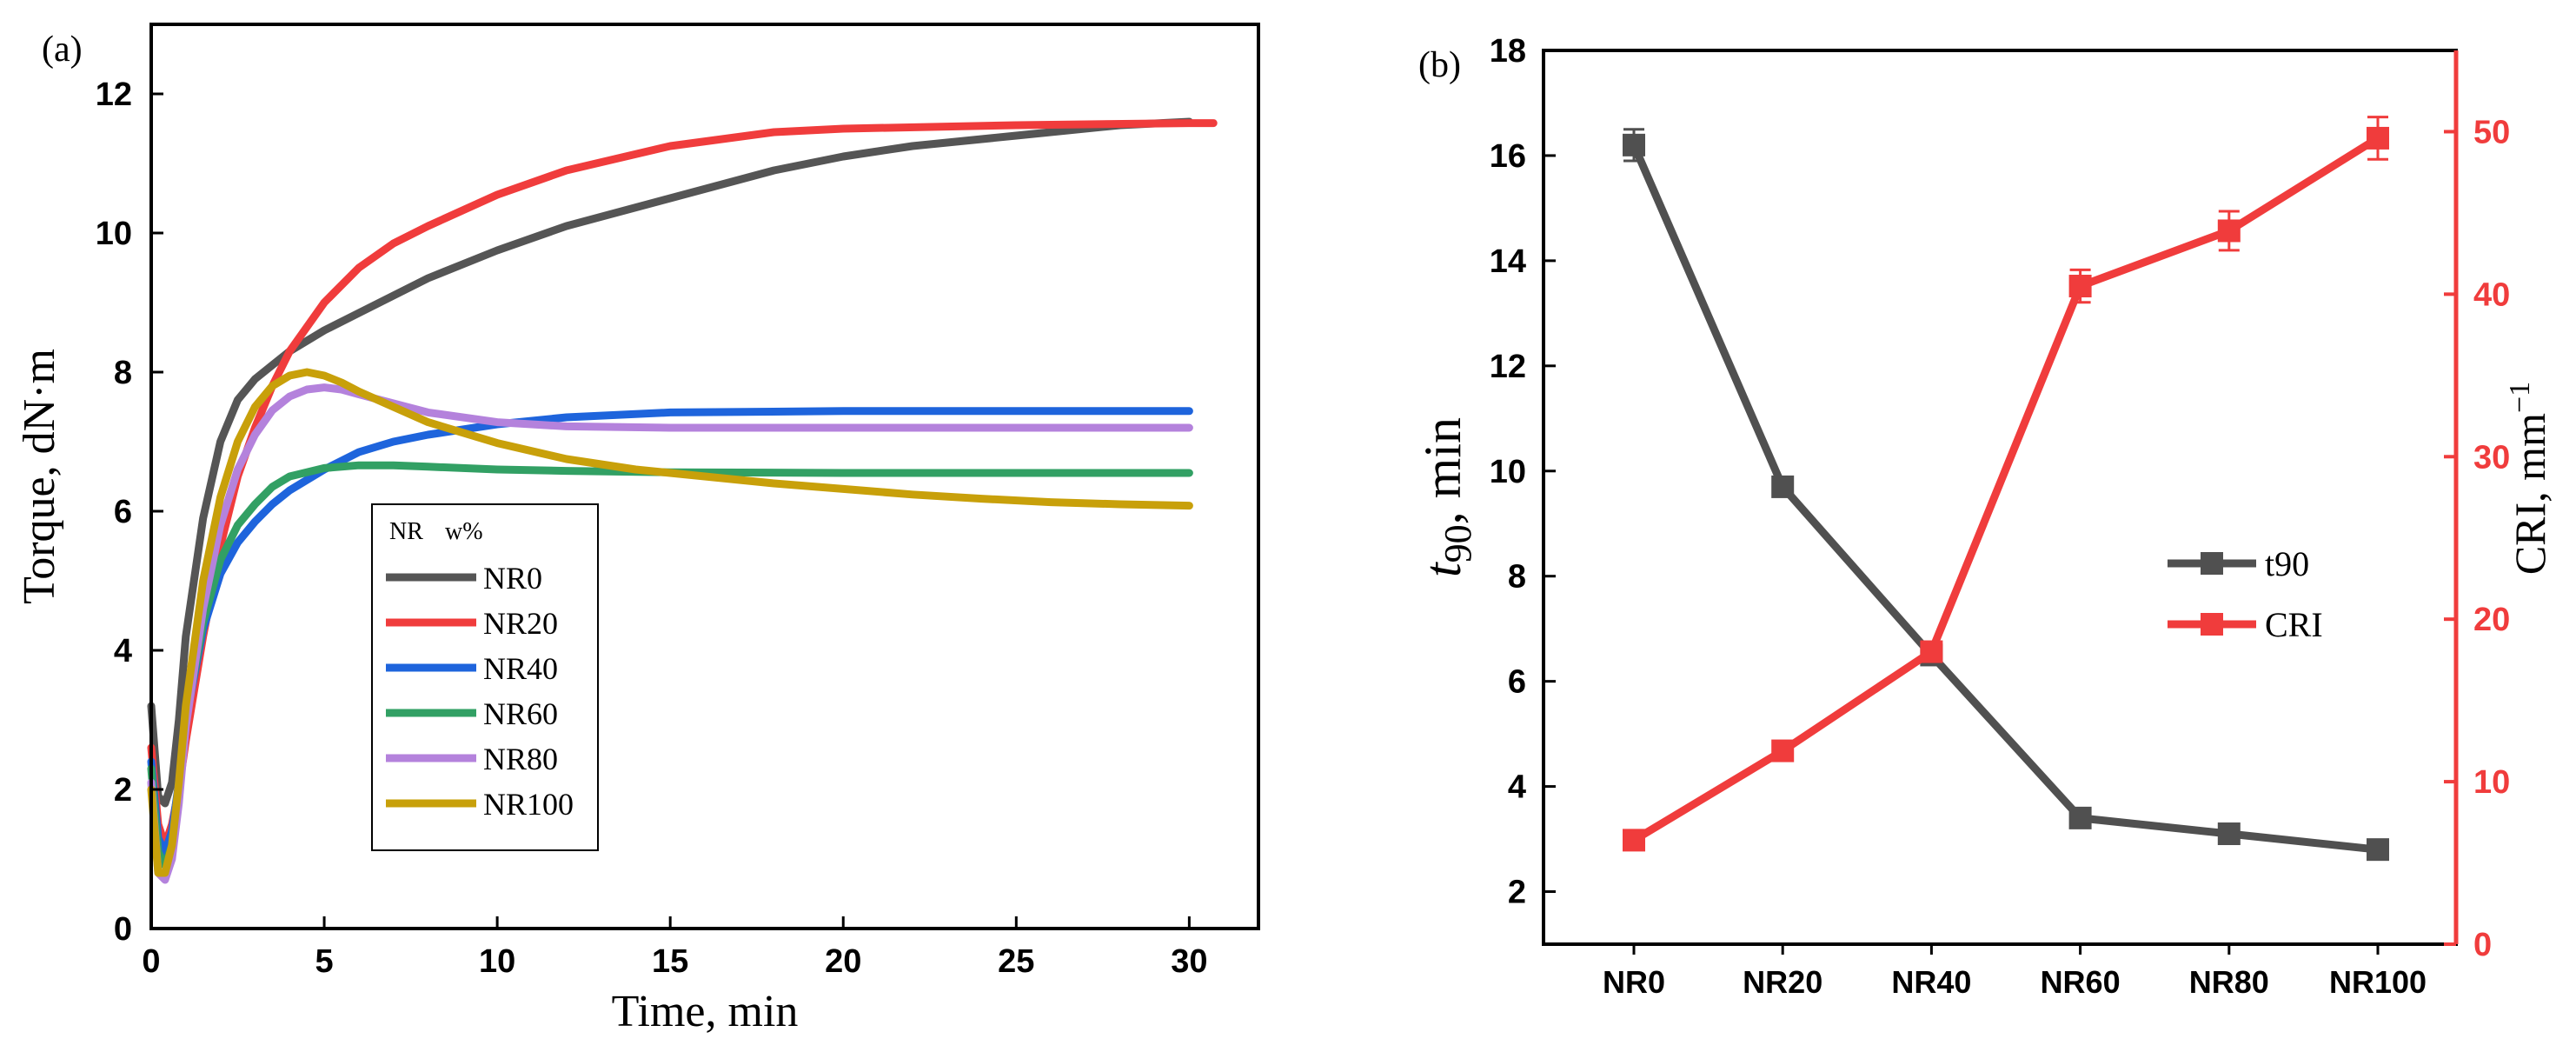  What do you see at coordinates (2477, 538) in the screenshot?
I see `panel-b-right-ticks: 0 10 20 30 40 50` at bounding box center [2477, 538].